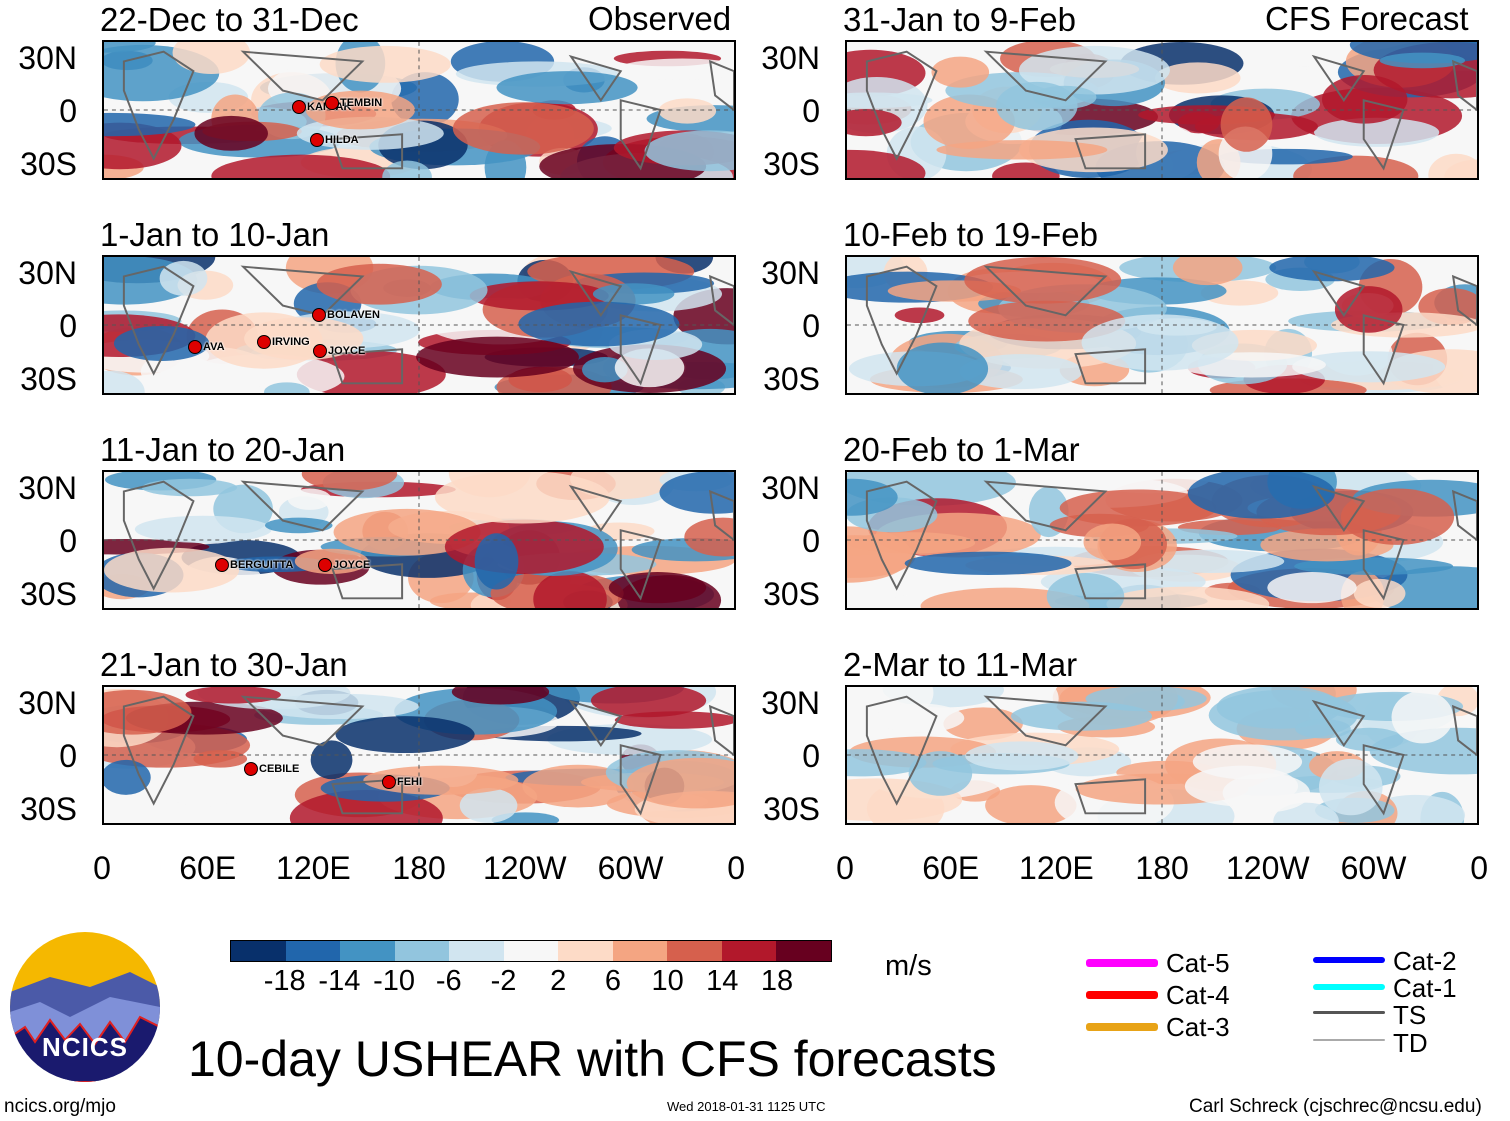  What do you see at coordinates (448, 981) in the screenshot?
I see `colorbar-tick-label: -6` at bounding box center [448, 981].